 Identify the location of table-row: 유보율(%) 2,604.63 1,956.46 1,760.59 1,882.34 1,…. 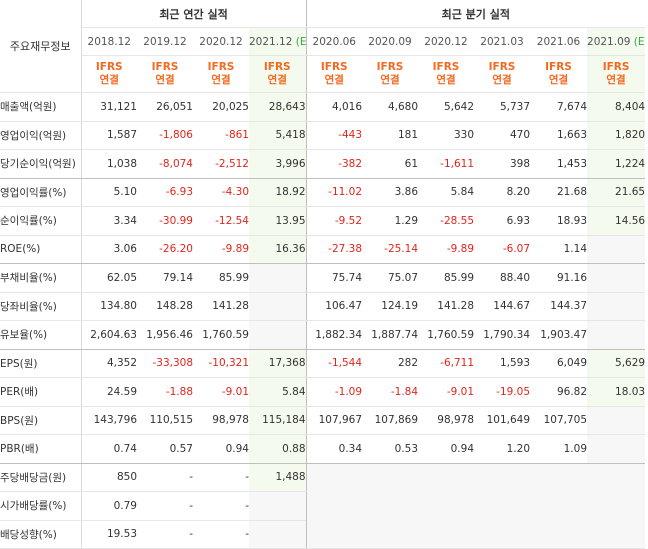
(323, 335).